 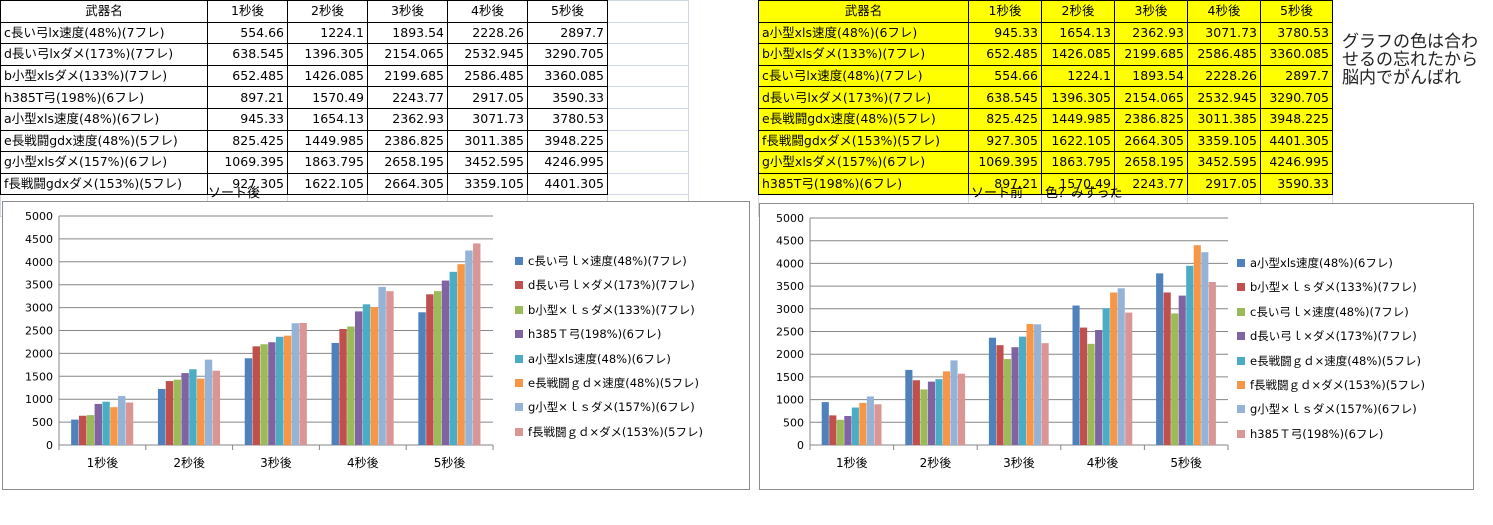 I want to click on value-cell: 897.21, so click(x=1005, y=184).